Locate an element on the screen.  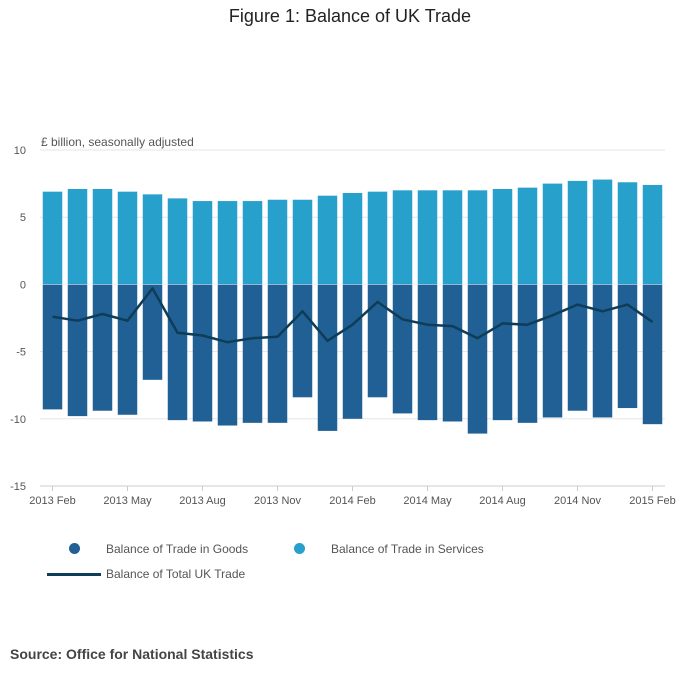
x-tick-label: 2013 Aug is located at coordinates (202, 501).